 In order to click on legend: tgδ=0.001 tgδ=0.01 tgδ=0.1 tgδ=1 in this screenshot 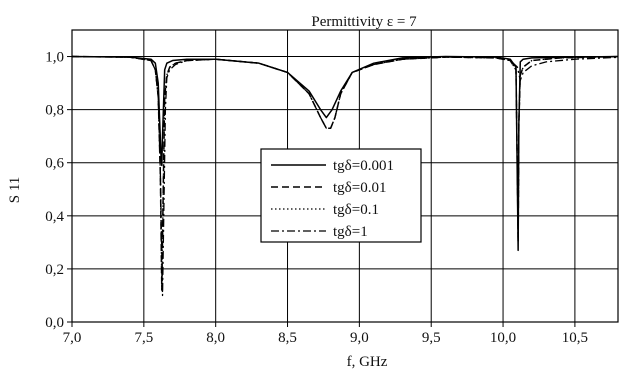, I will do `click(341, 195)`.